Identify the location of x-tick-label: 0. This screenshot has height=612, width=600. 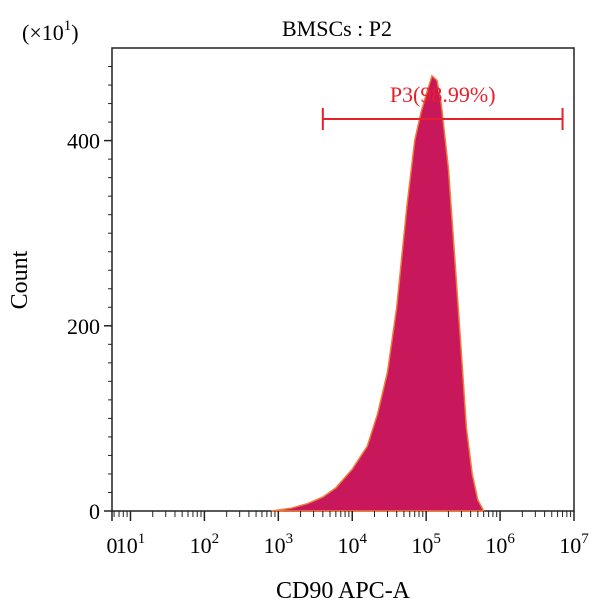
(112, 545).